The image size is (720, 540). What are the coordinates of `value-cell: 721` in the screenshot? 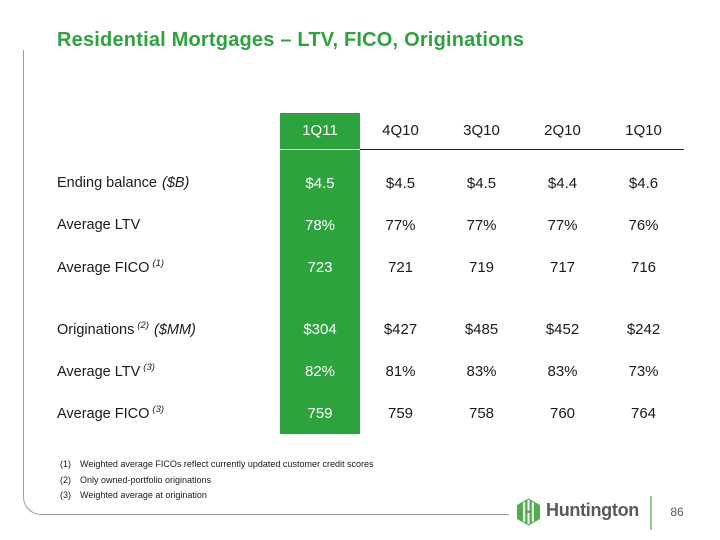 It's located at (400, 267).